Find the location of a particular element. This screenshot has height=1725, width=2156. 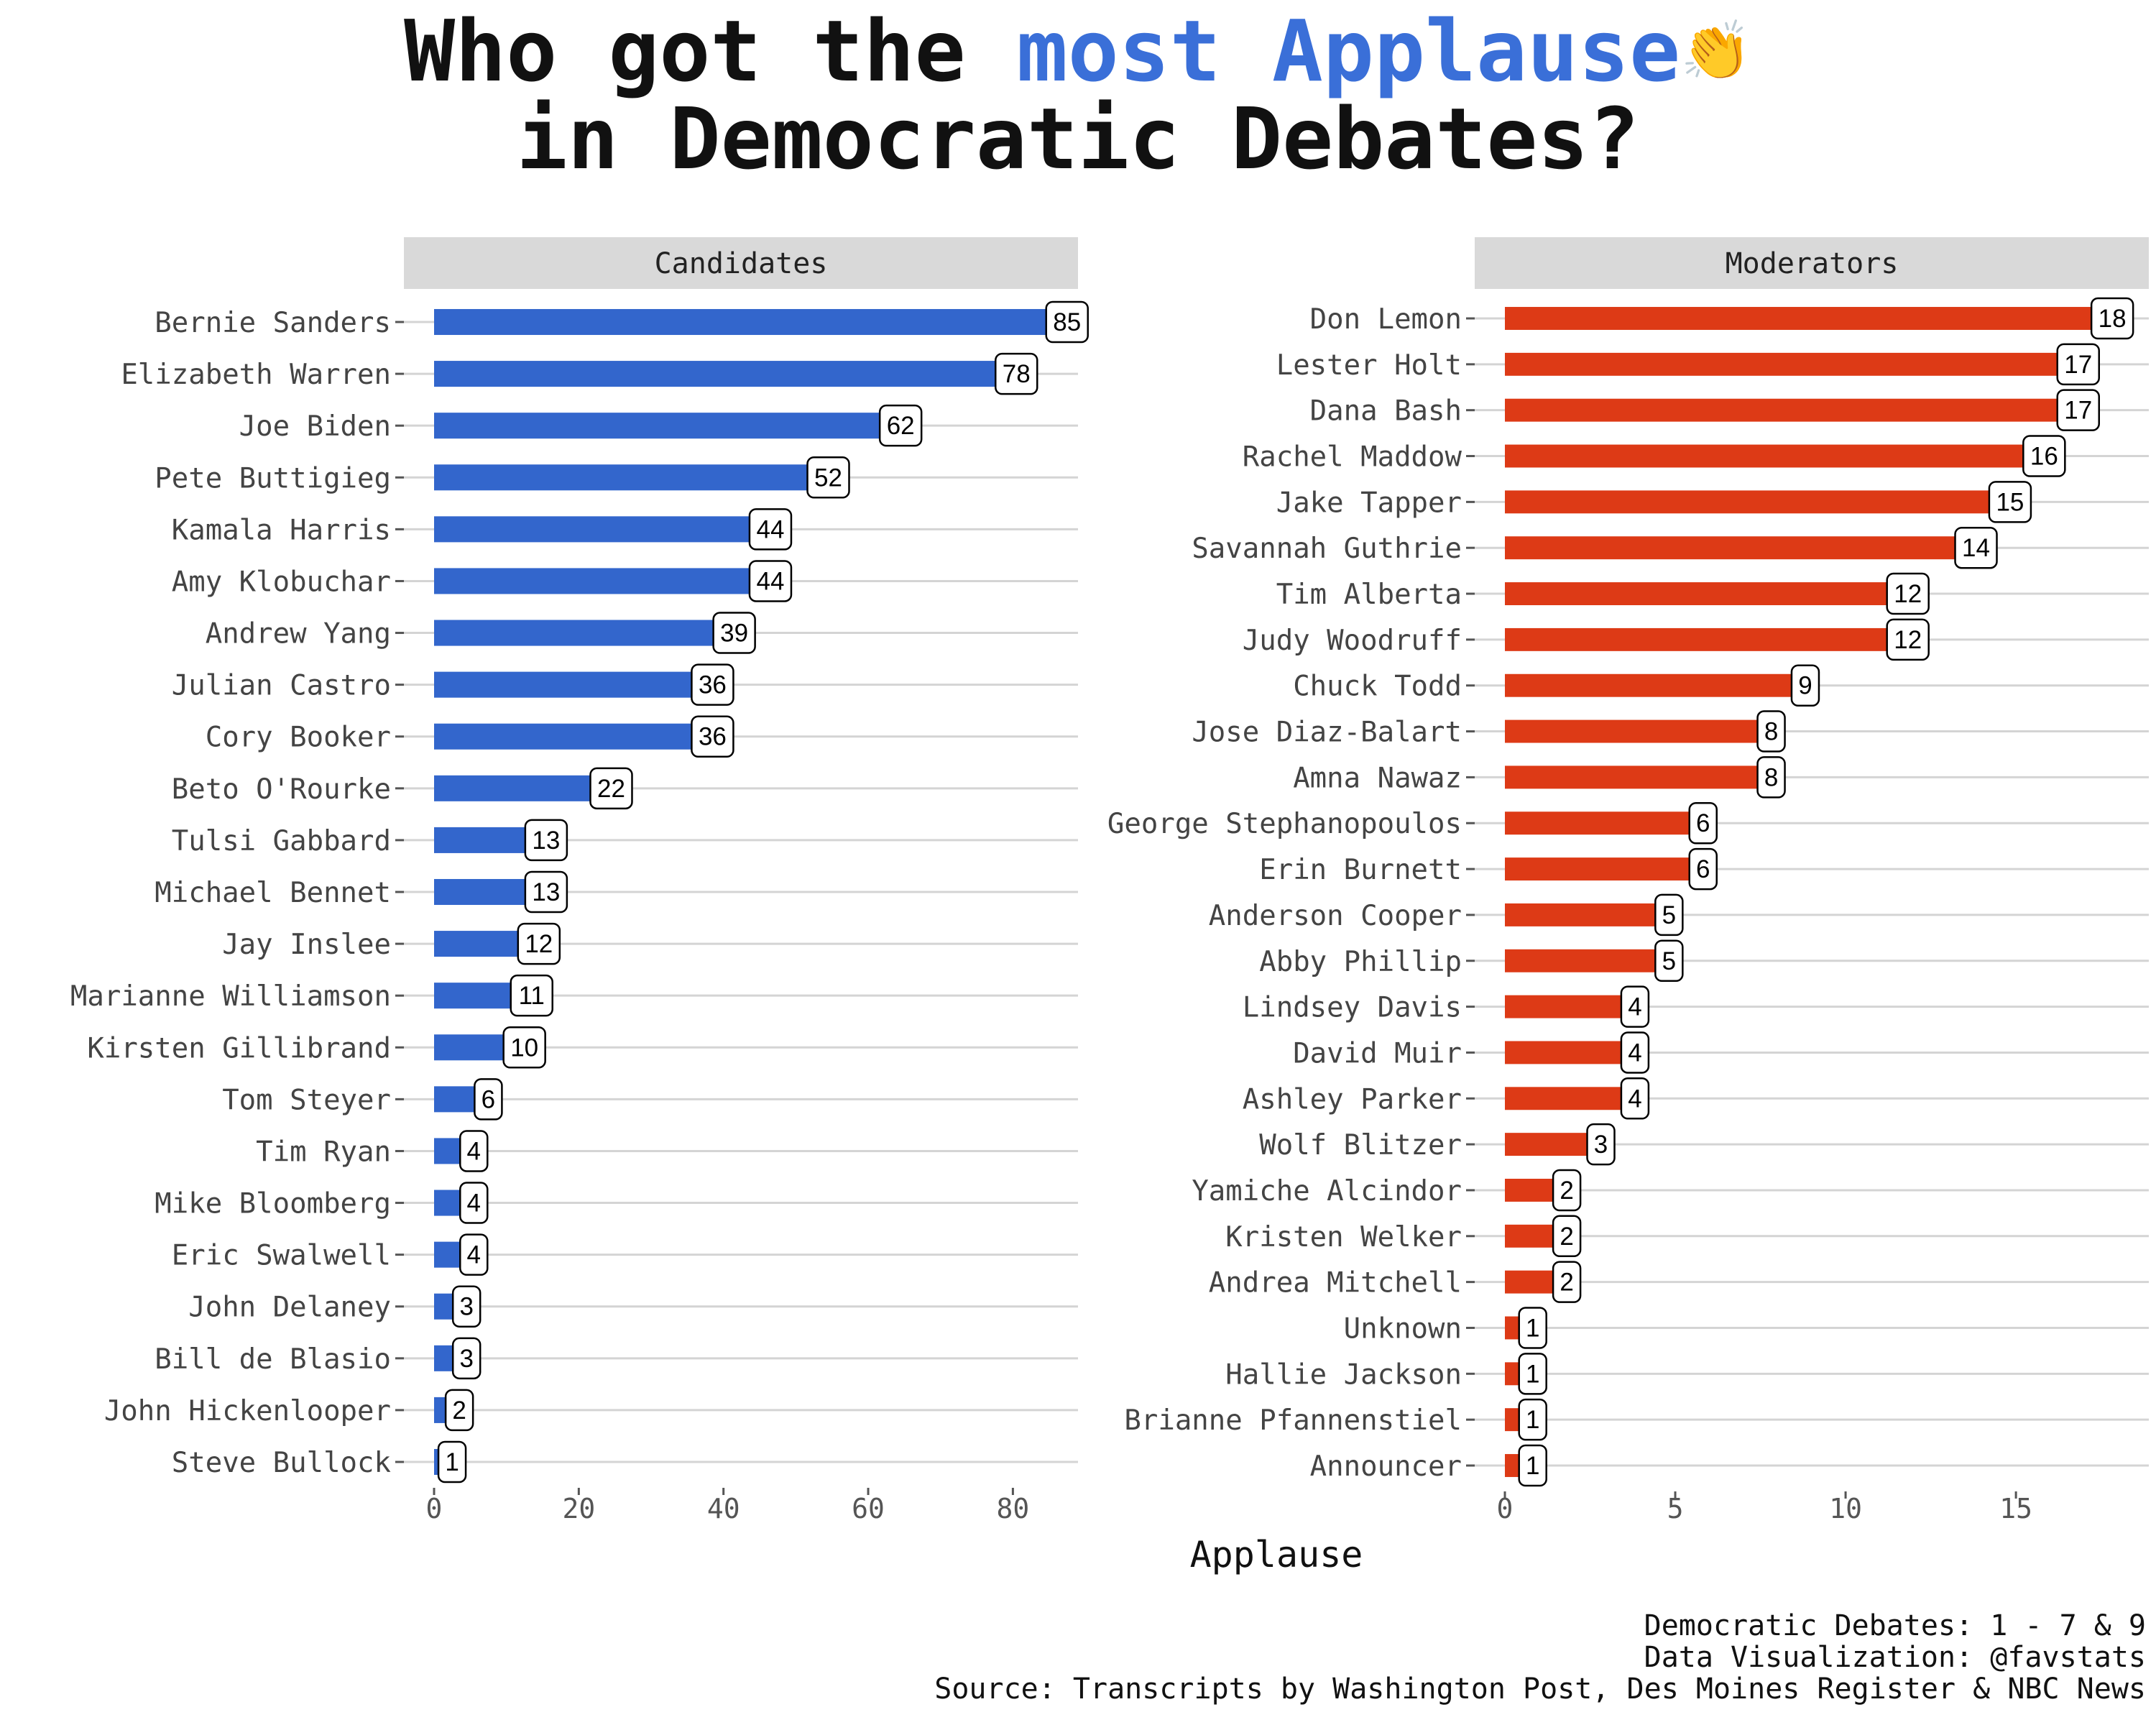

value-label: 62 is located at coordinates (901, 425).